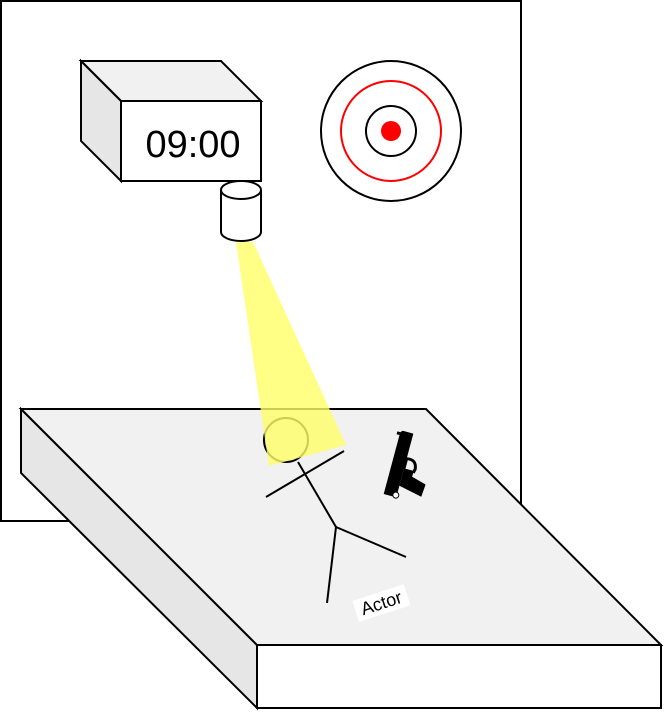 The image size is (664, 712). What do you see at coordinates (396, 495) in the screenshot?
I see `pistol-hammer` at bounding box center [396, 495].